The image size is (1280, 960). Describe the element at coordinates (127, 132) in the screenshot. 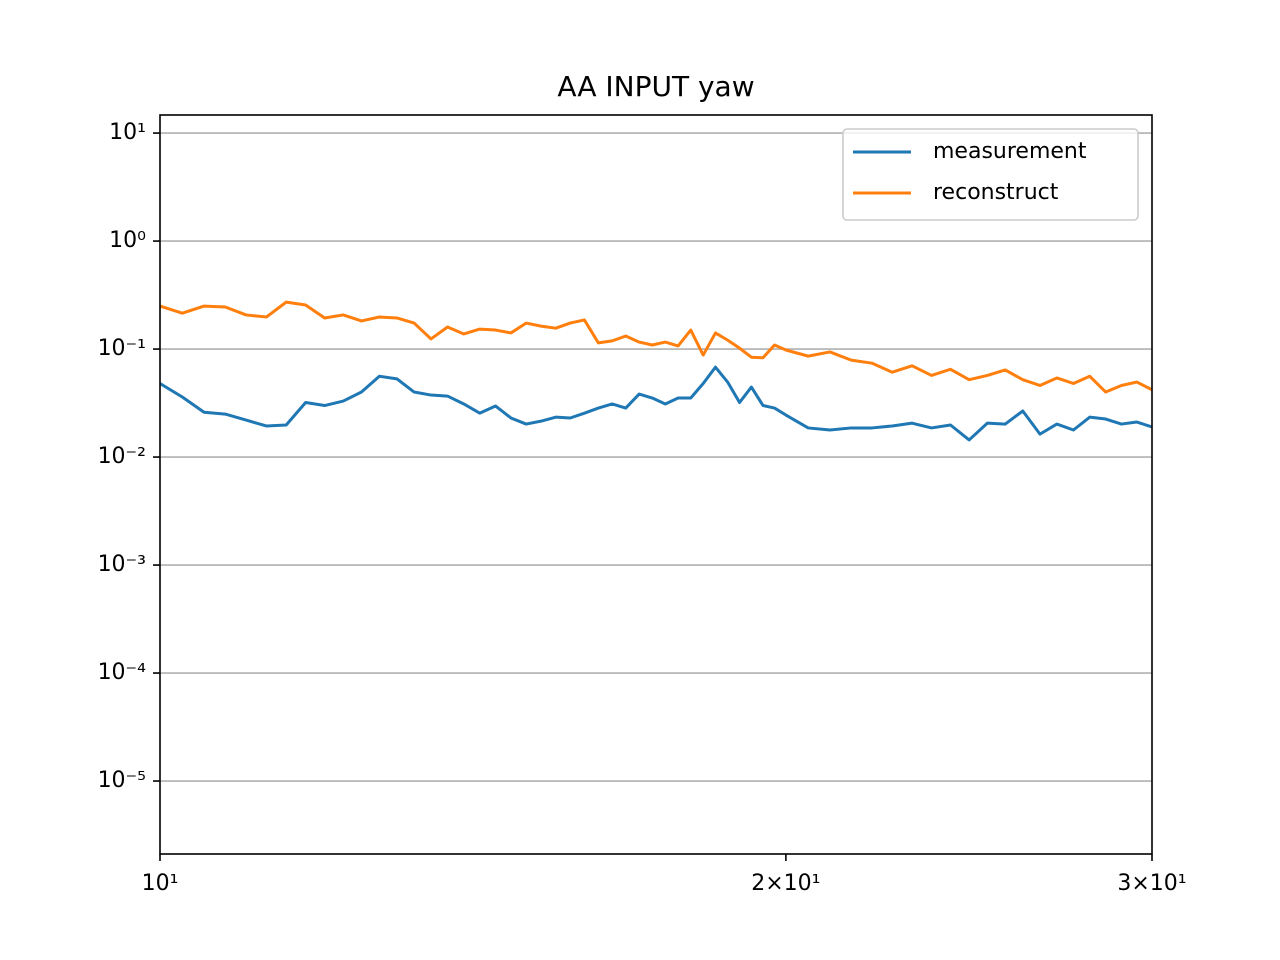

I see `y-tick-label: 10¹` at that location.